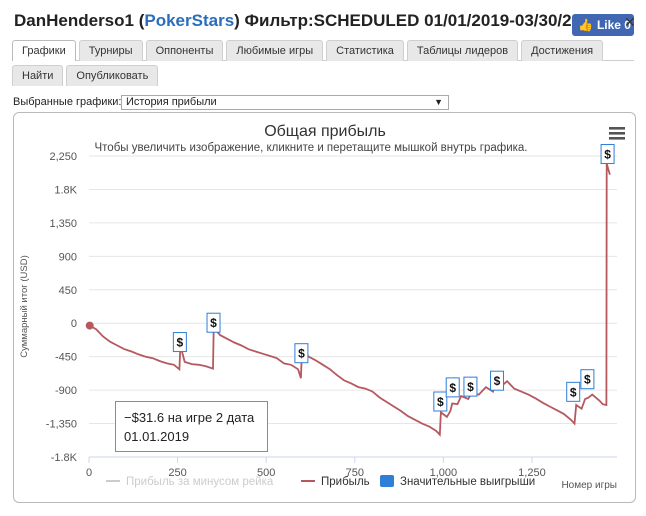  Describe the element at coordinates (275, 50) in the screenshot. I see `tab-любимые-игры: Любимые игры` at that location.